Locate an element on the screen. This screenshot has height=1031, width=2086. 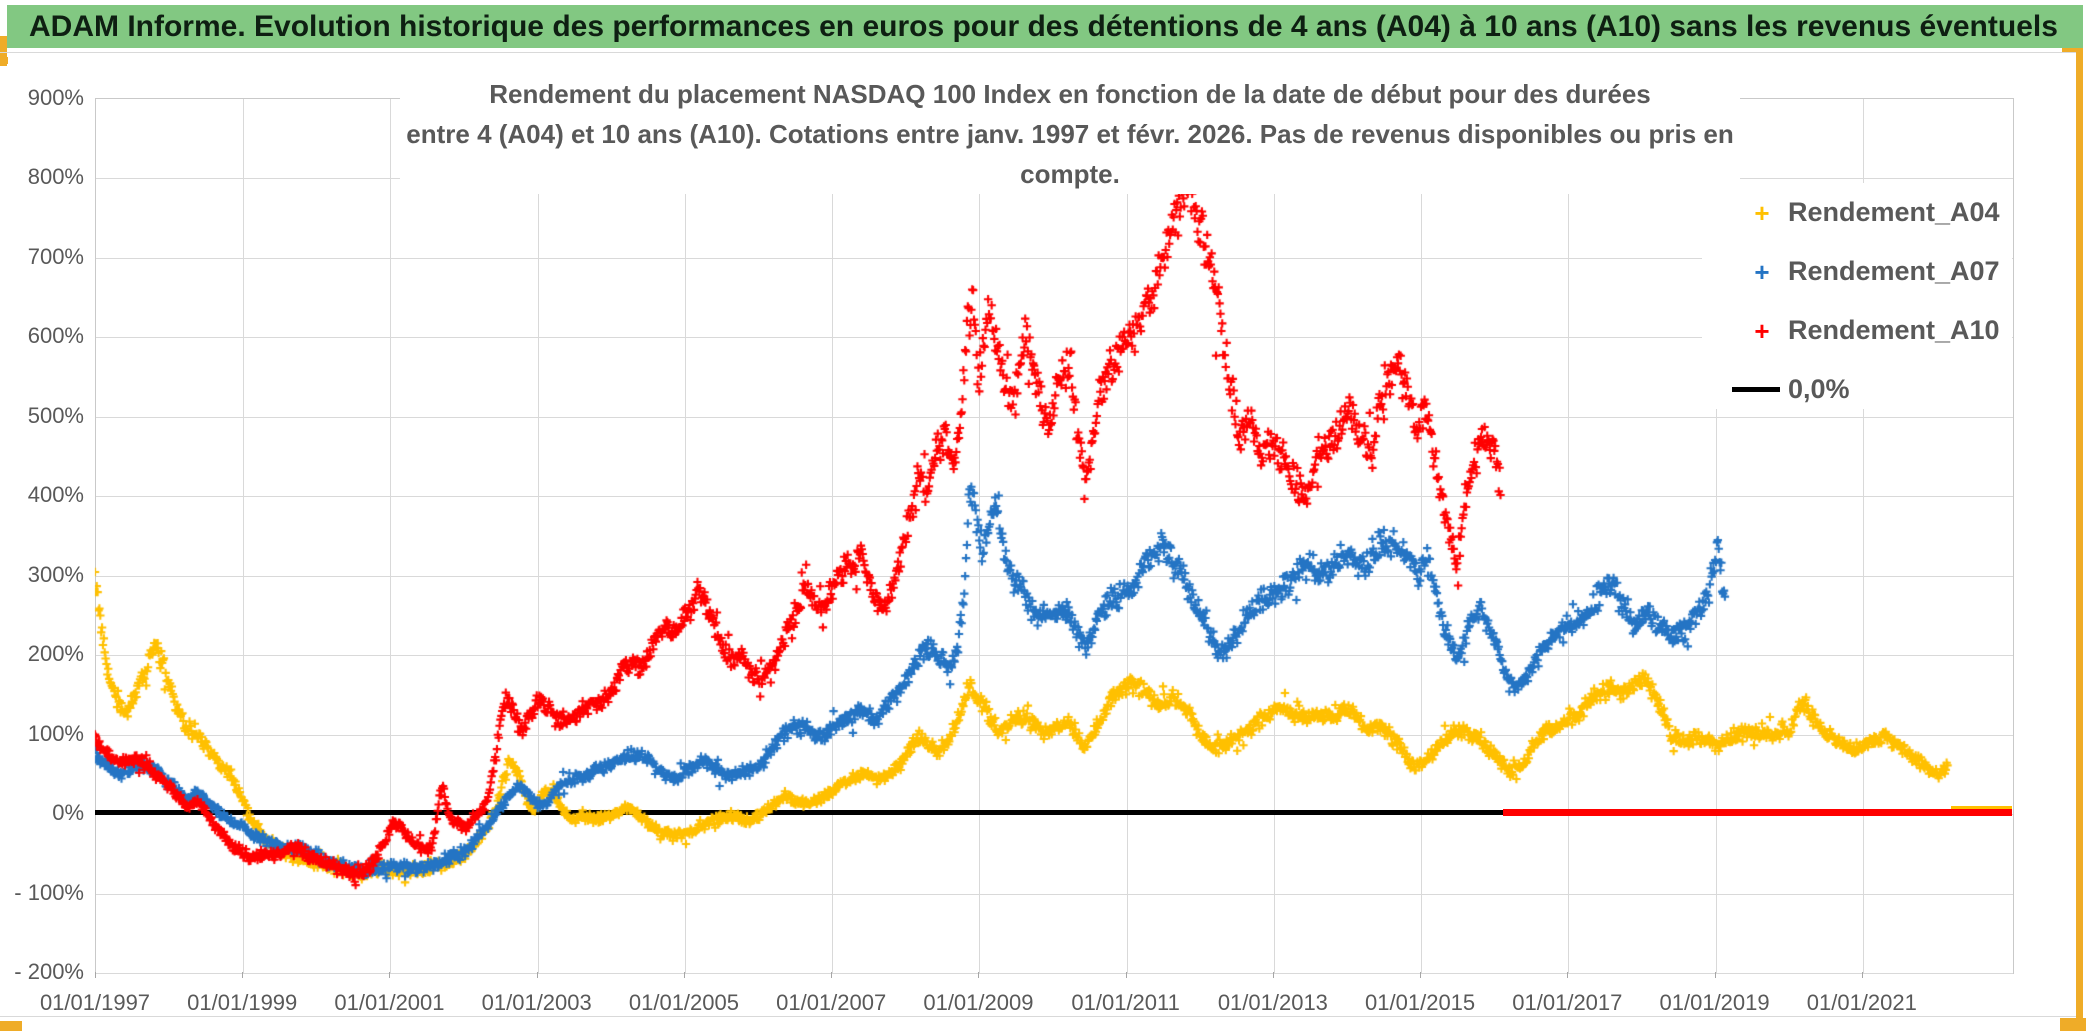
legend-label: Rendement_A04 is located at coordinates (1894, 212).